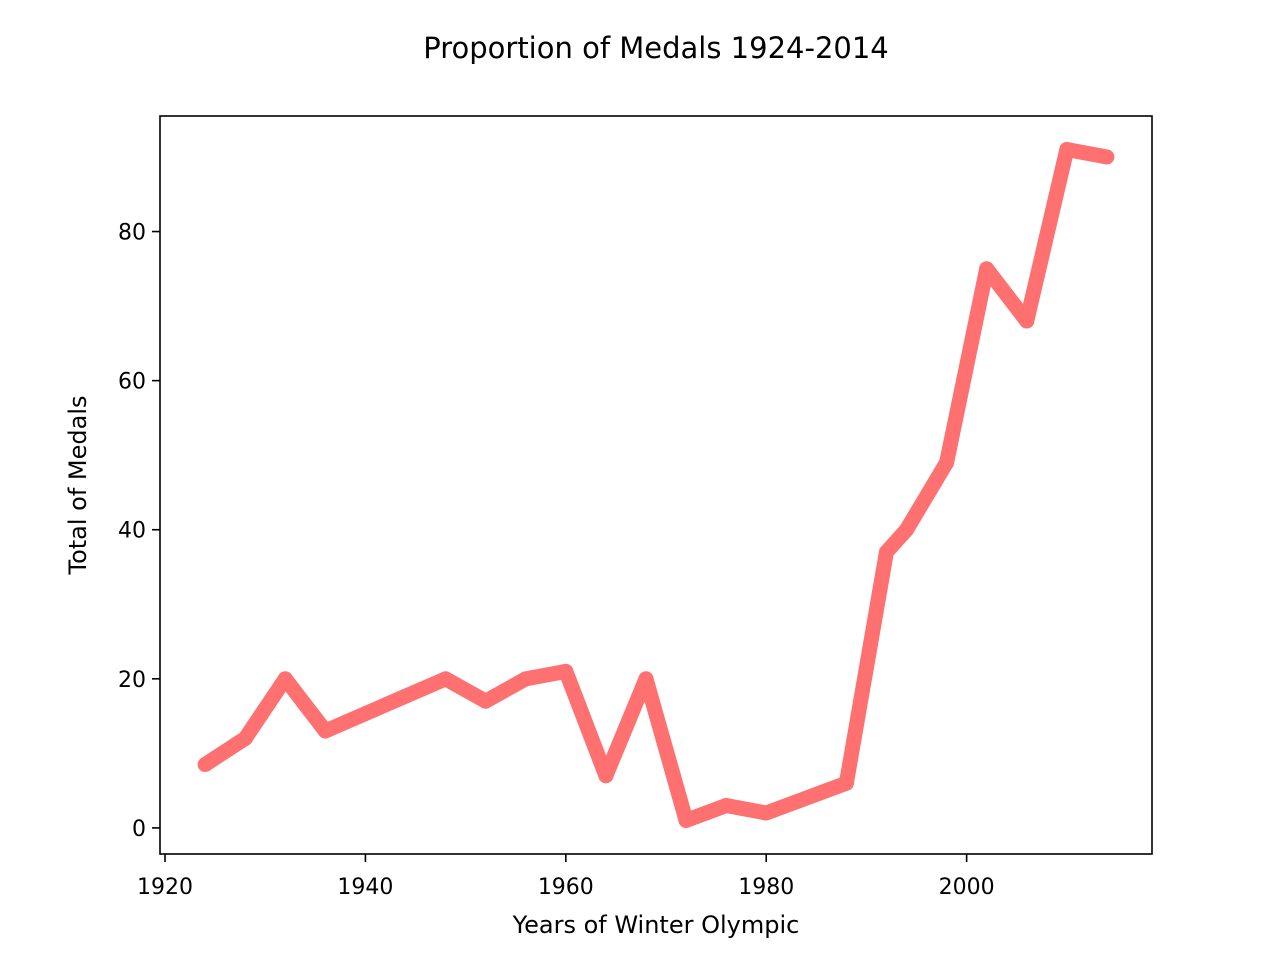 Image resolution: width=1280 pixels, height=960 pixels. What do you see at coordinates (139, 829) in the screenshot?
I see `y-tick-label: 0` at bounding box center [139, 829].